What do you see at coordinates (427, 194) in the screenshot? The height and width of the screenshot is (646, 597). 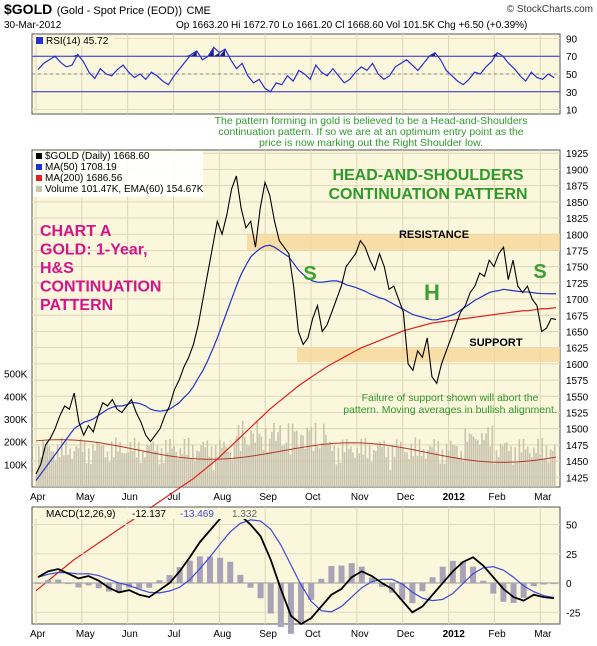 I see `pattern-title-line: CONTINUATION PATTERN` at bounding box center [427, 194].